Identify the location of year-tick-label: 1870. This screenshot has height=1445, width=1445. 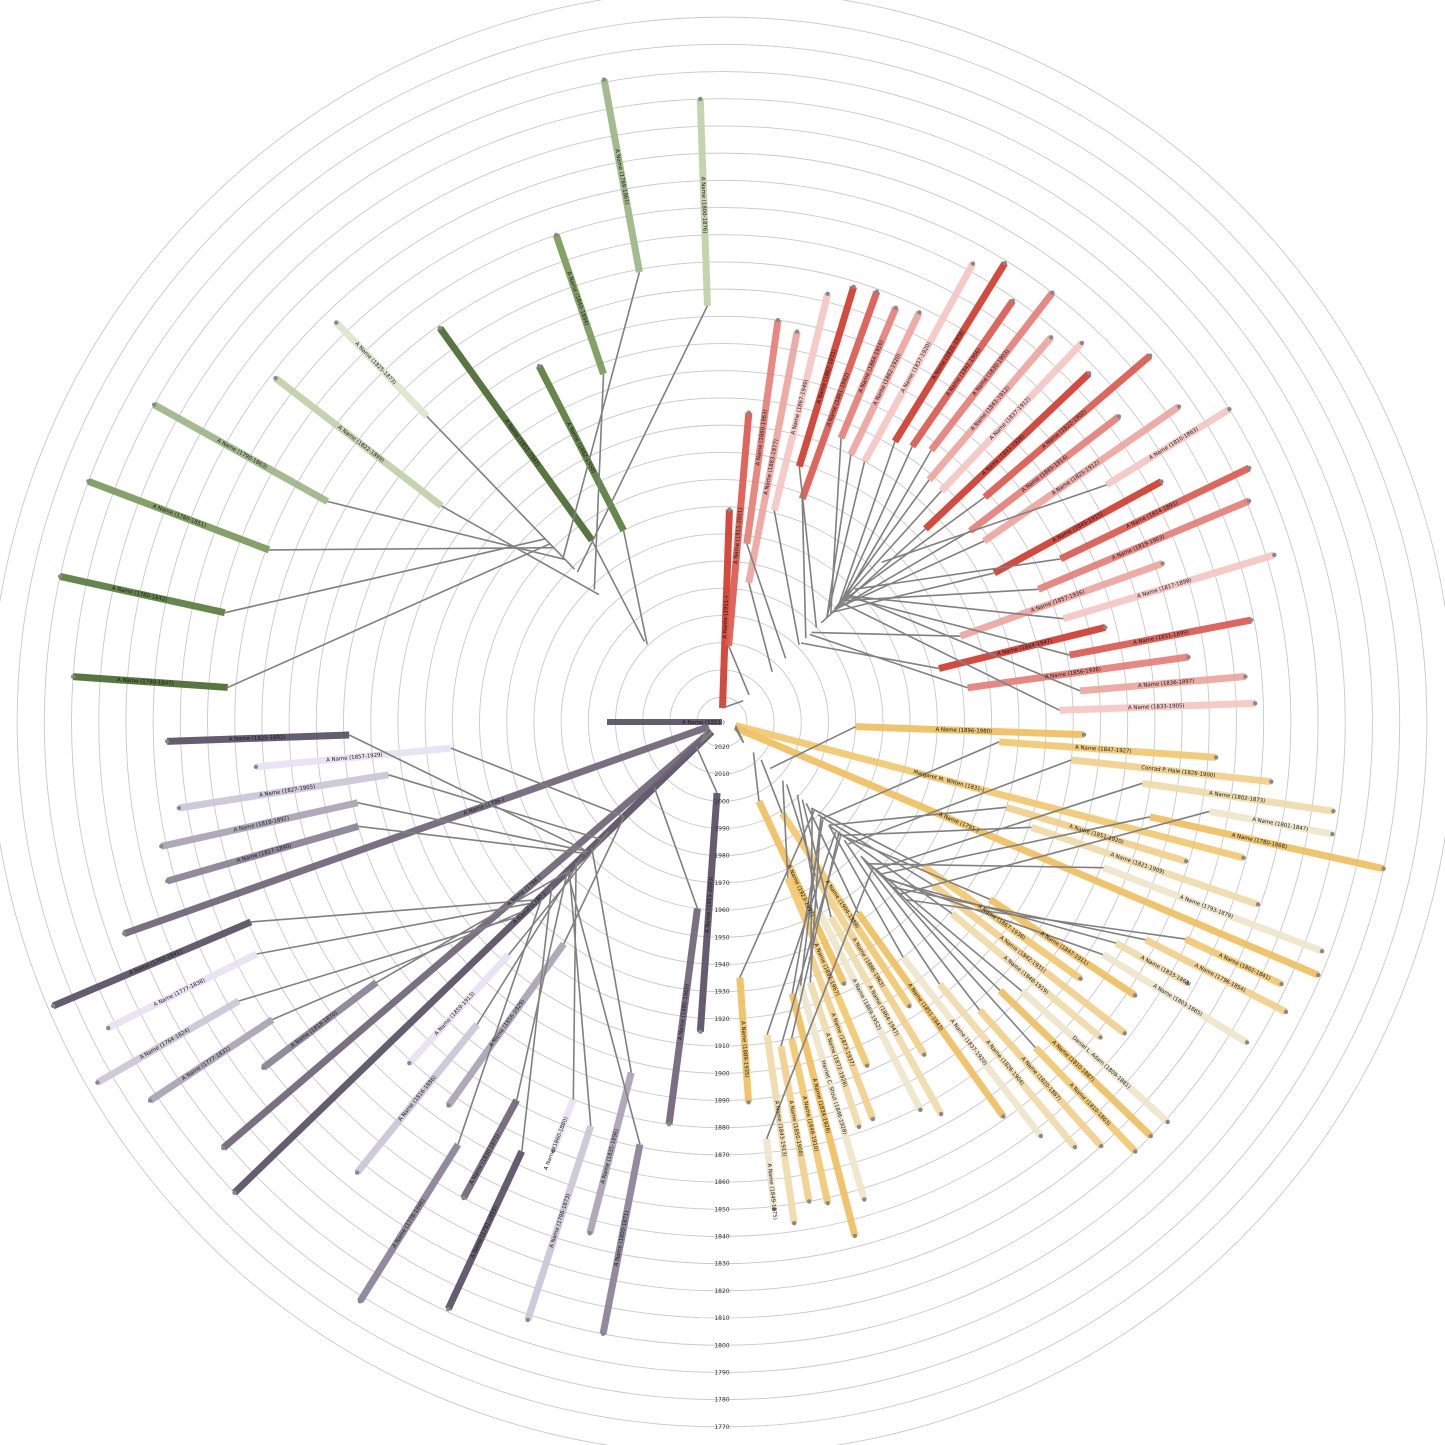
(721, 1155).